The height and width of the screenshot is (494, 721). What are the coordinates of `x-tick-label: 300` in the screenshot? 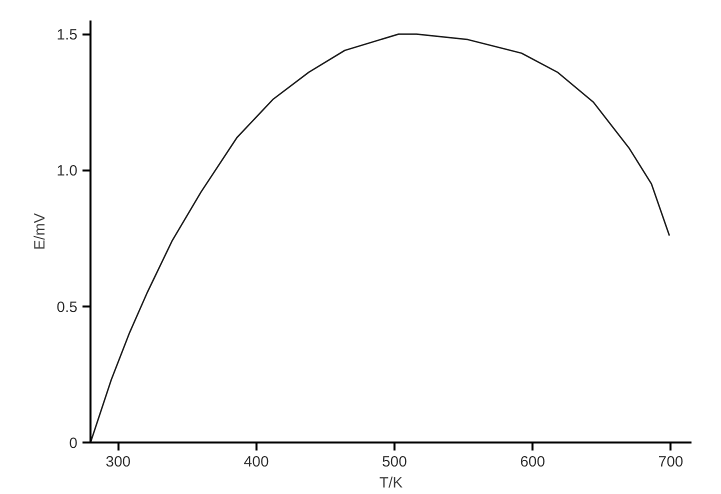 It's located at (118, 462).